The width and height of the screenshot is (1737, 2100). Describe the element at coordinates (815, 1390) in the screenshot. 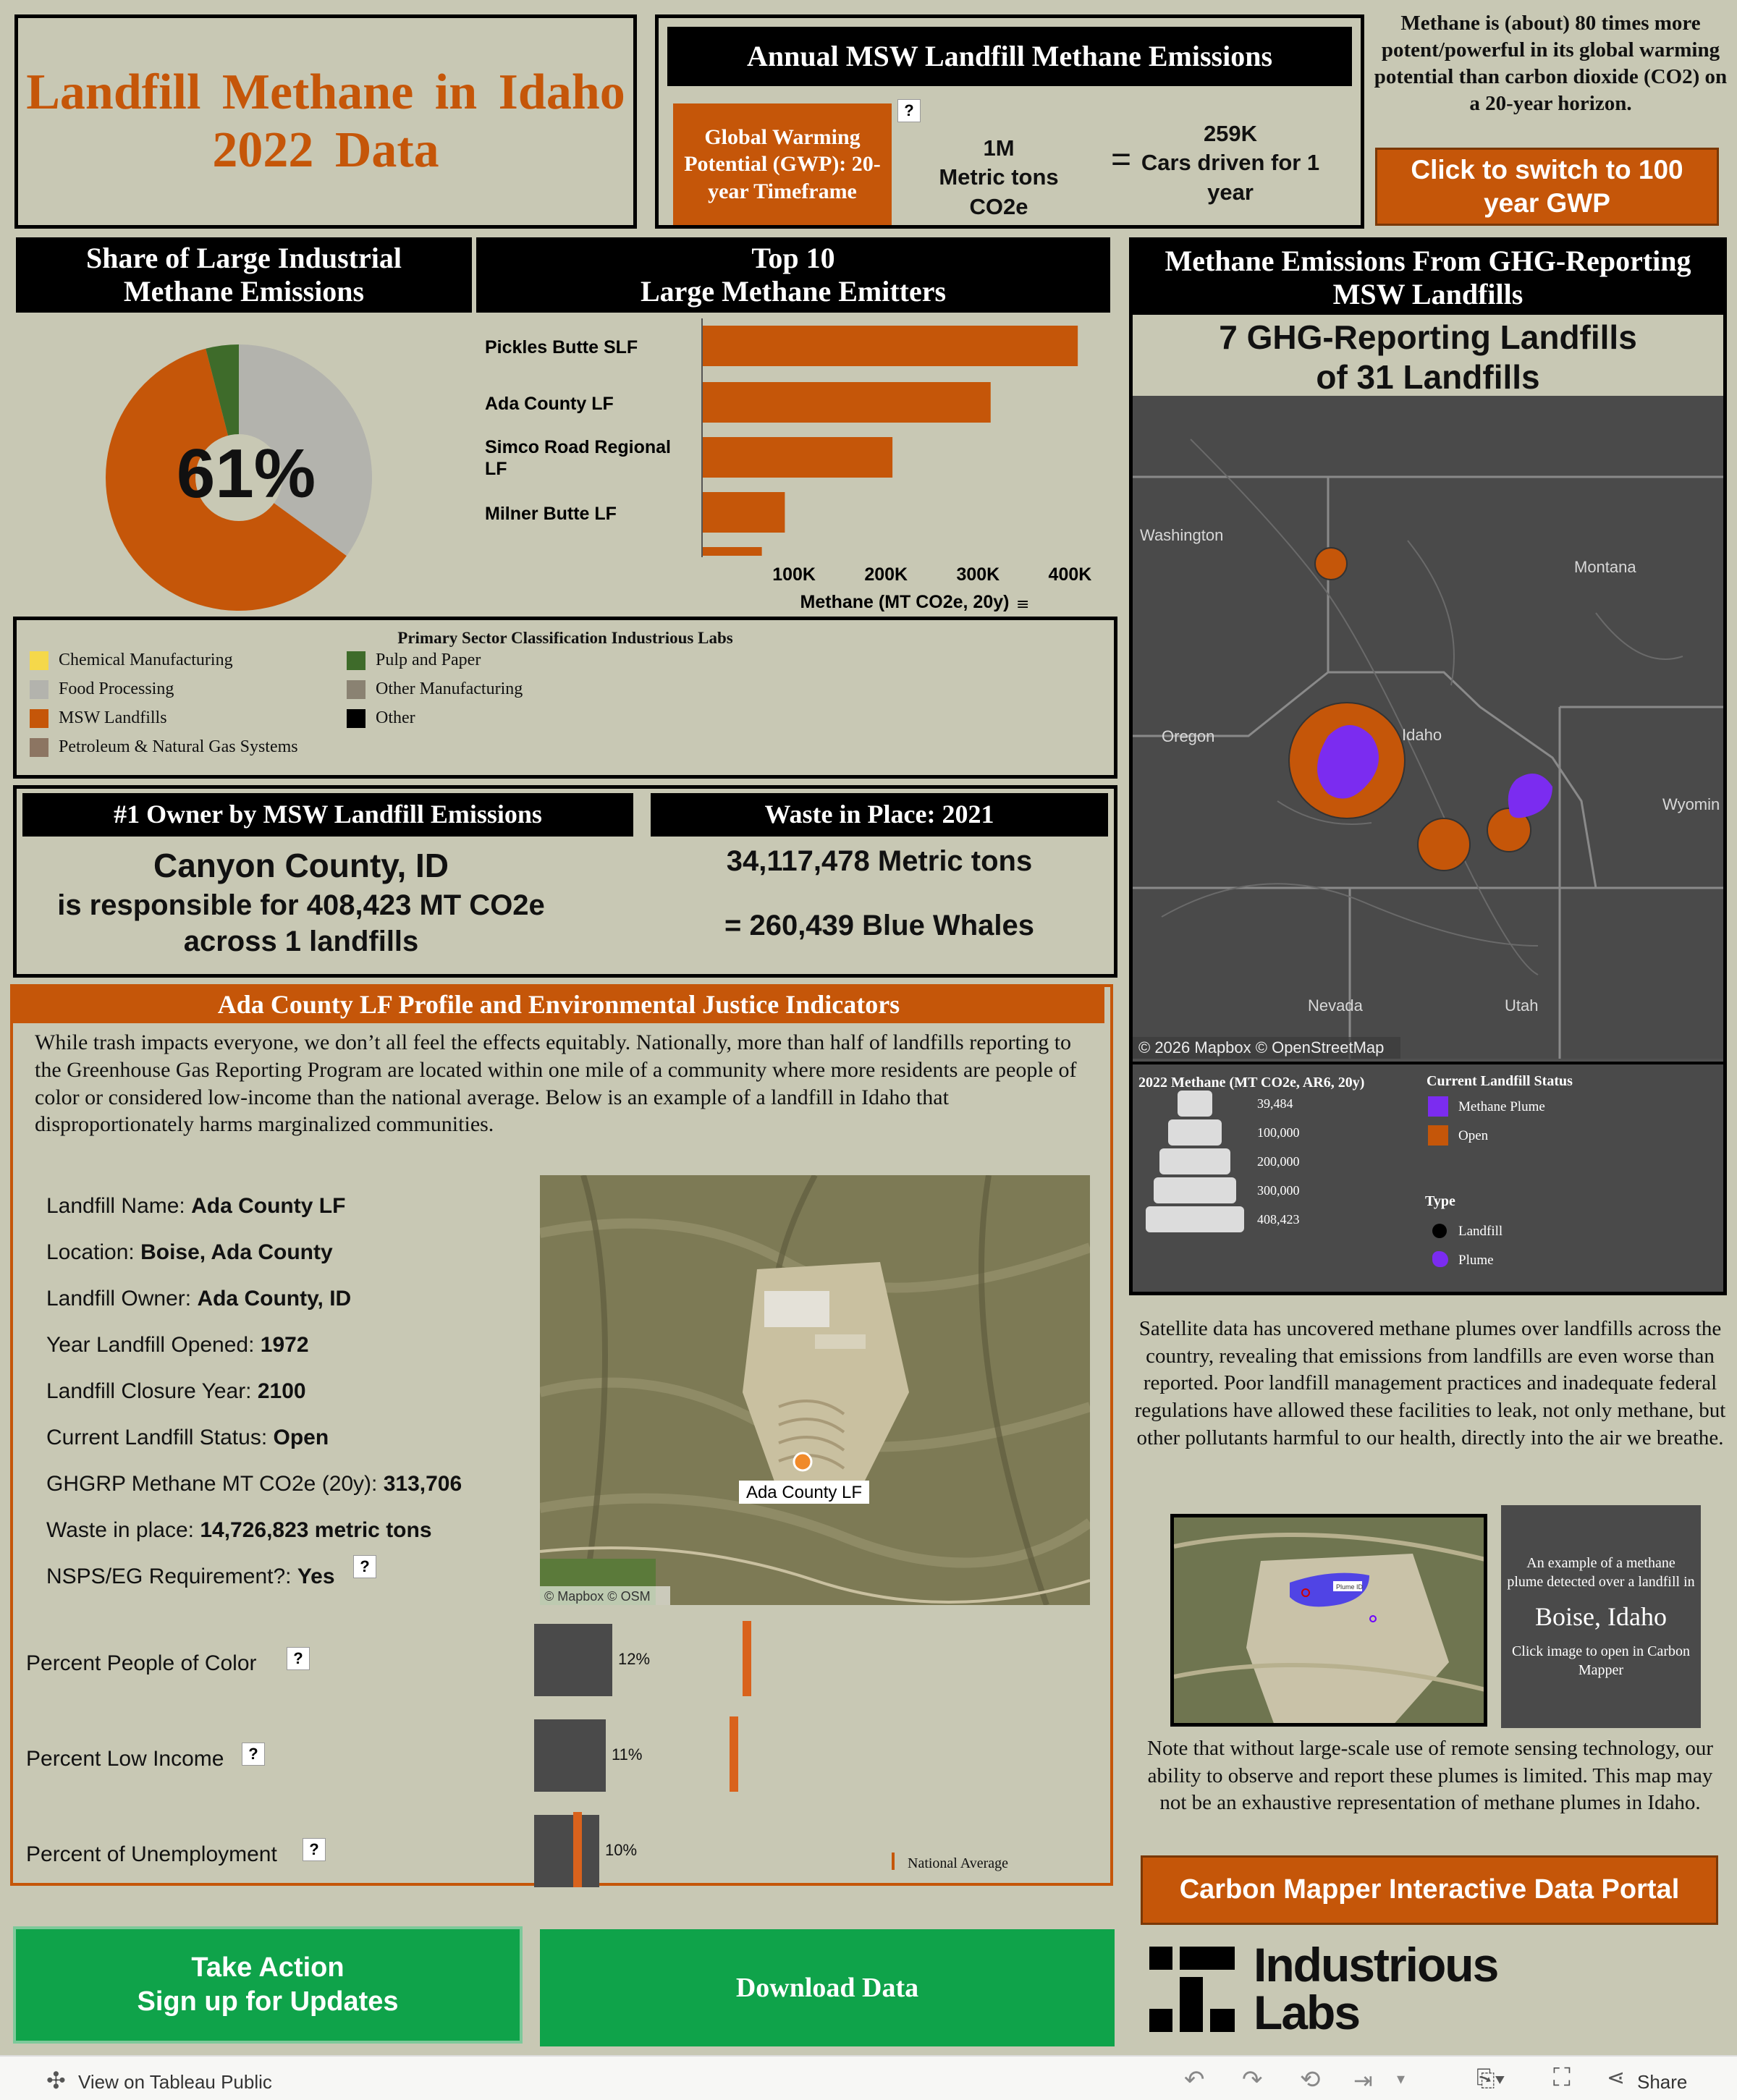

I see `ada-county-satellite-map: Ada County LF © Mapbox © OSM` at that location.